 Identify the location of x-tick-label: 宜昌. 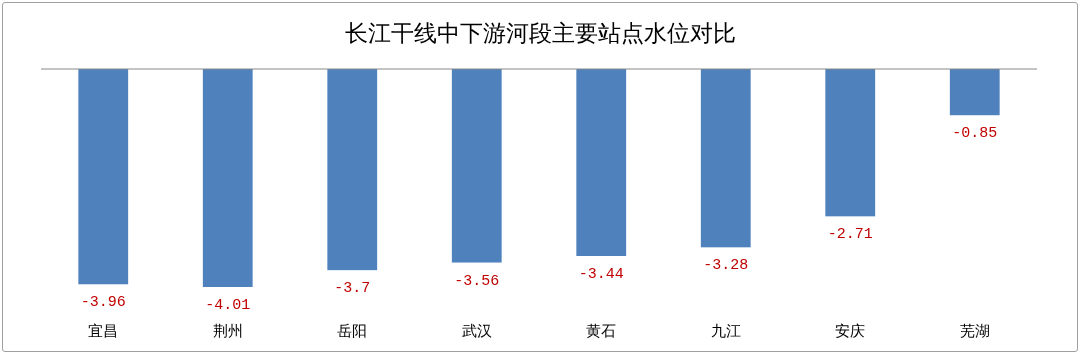
(103, 331).